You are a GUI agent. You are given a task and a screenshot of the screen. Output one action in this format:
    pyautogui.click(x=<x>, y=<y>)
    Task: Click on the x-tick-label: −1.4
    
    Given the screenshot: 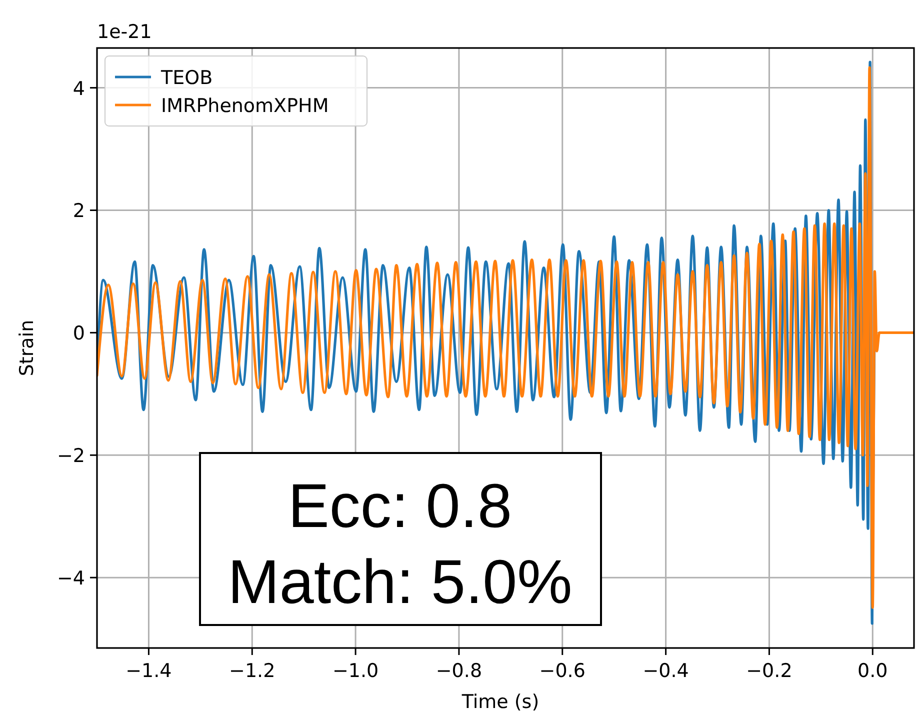 What is the action you would take?
    pyautogui.click(x=149, y=671)
    